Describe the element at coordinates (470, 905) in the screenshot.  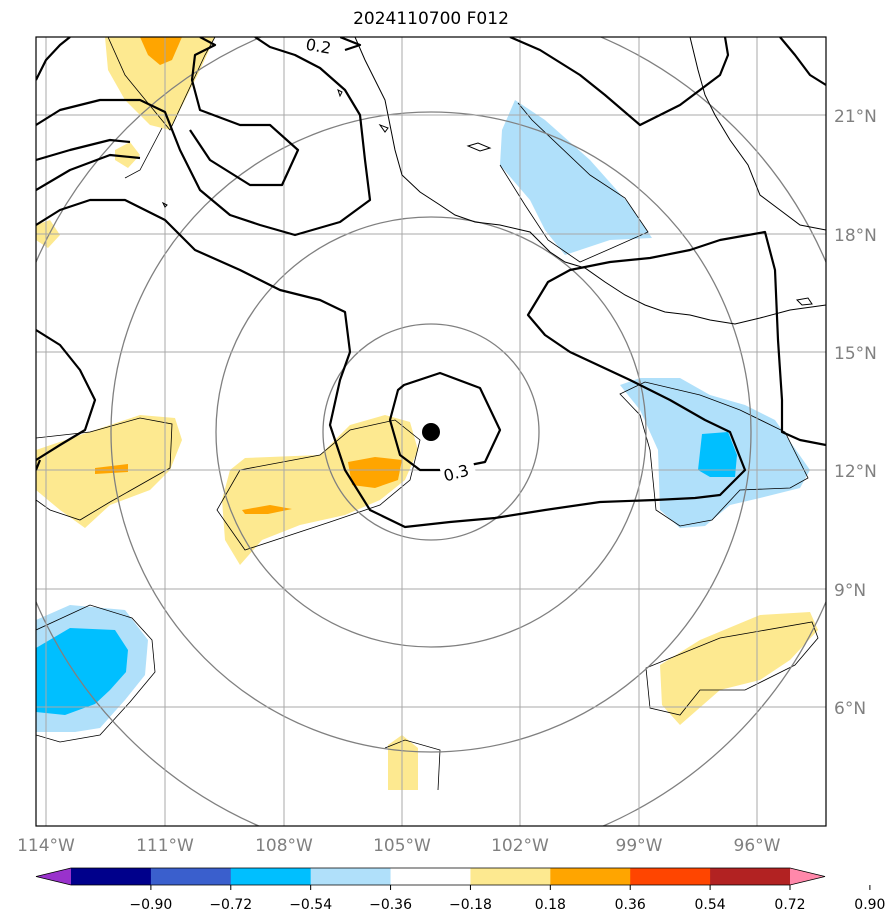
I see `colorbar-tick-label: −0.18` at that location.